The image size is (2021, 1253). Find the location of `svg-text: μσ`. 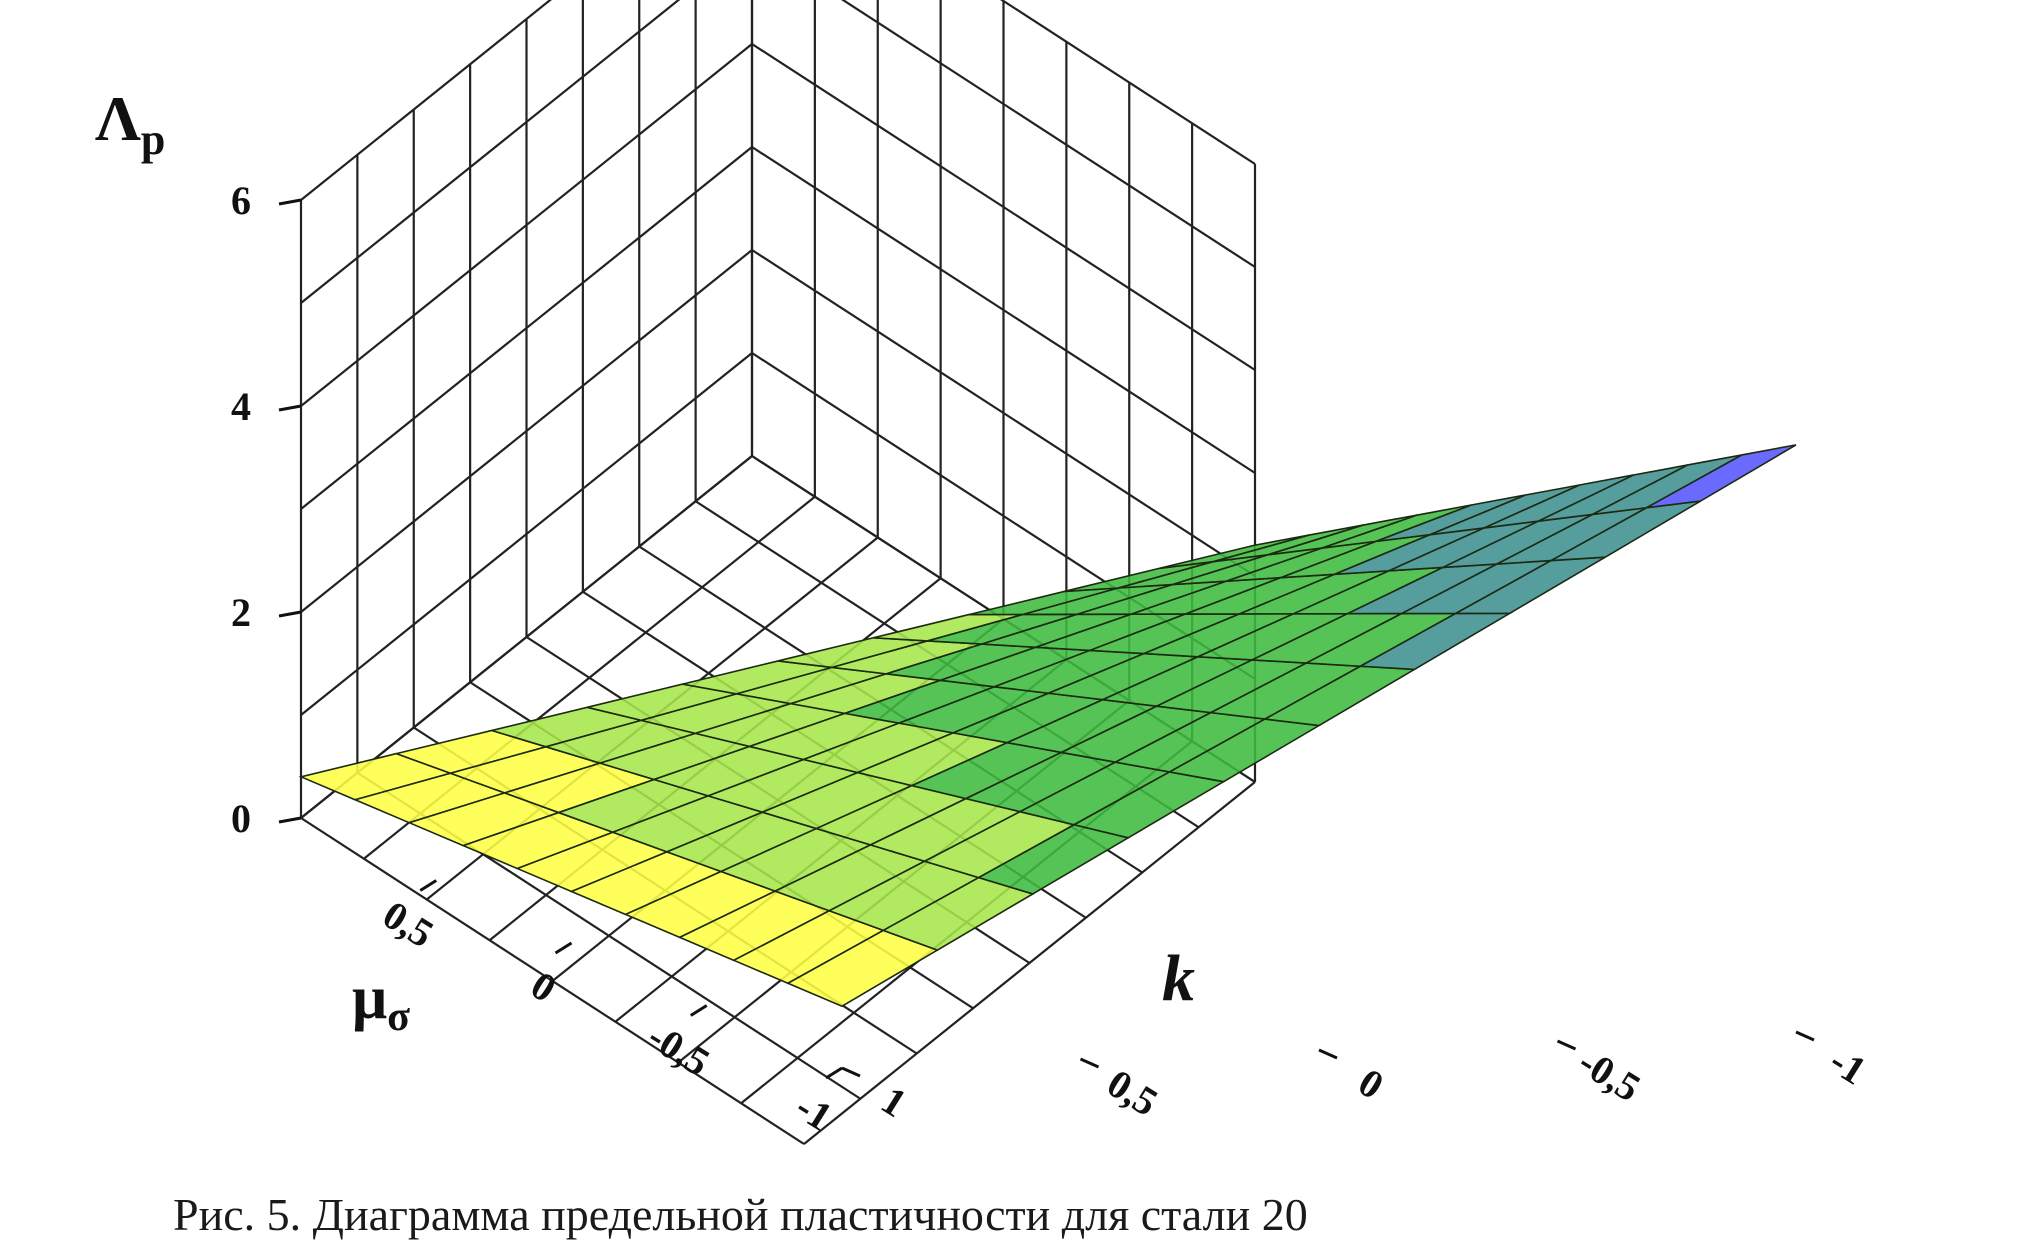

svg-text: μσ is located at coordinates (381, 1002).